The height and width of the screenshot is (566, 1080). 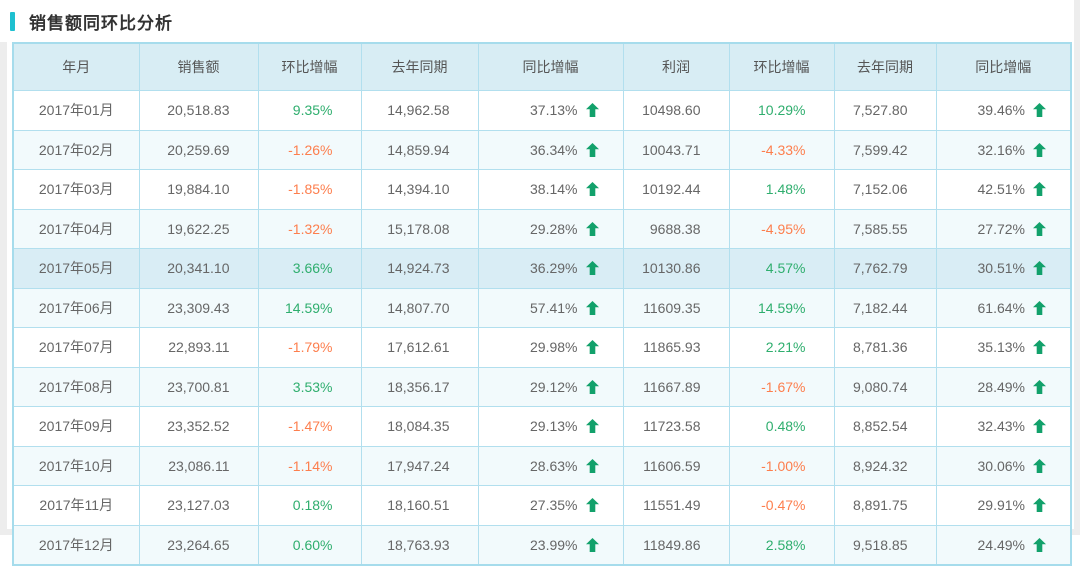 What do you see at coordinates (781, 545) in the screenshot?
I see `cell-profit-mom: 2.58%` at bounding box center [781, 545].